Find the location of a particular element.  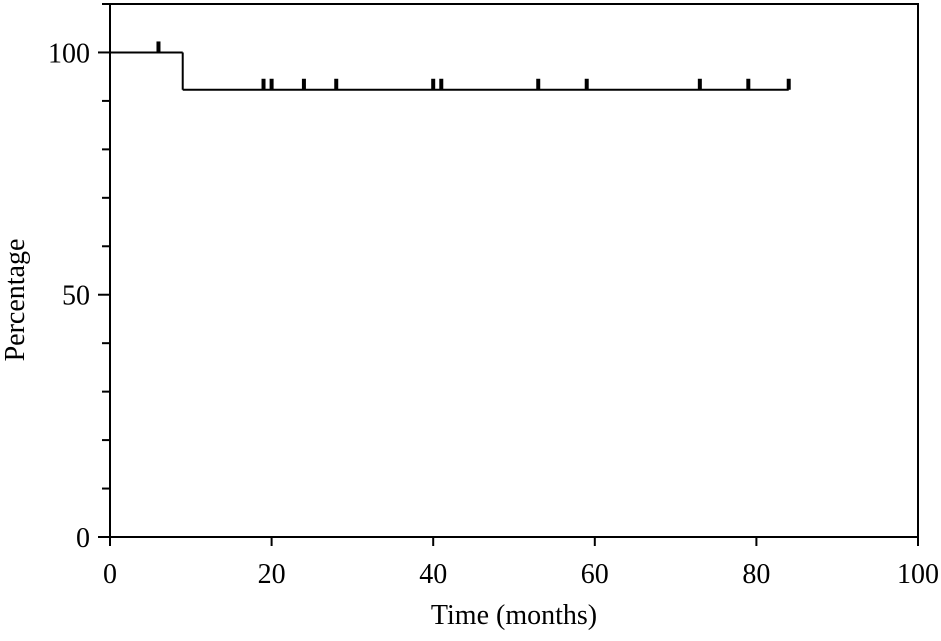

y-axis-title: Percentage is located at coordinates (15, 300).